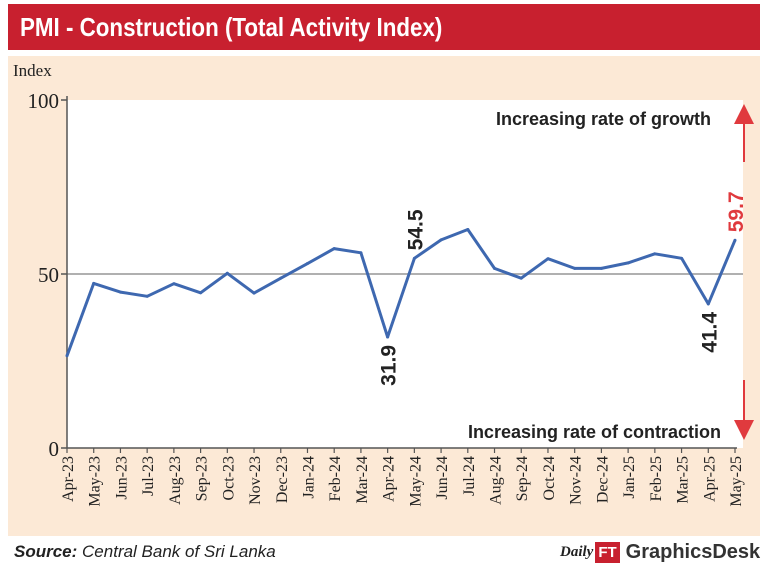 The width and height of the screenshot is (770, 575). I want to click on x-tick-label: May-24, so click(415, 481).